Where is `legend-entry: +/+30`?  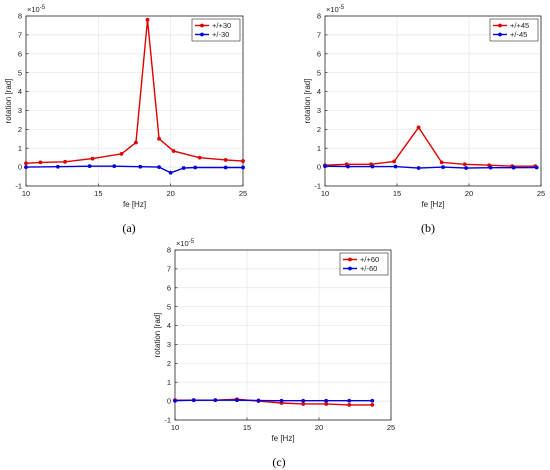 legend-entry: +/+30 is located at coordinates (221, 25).